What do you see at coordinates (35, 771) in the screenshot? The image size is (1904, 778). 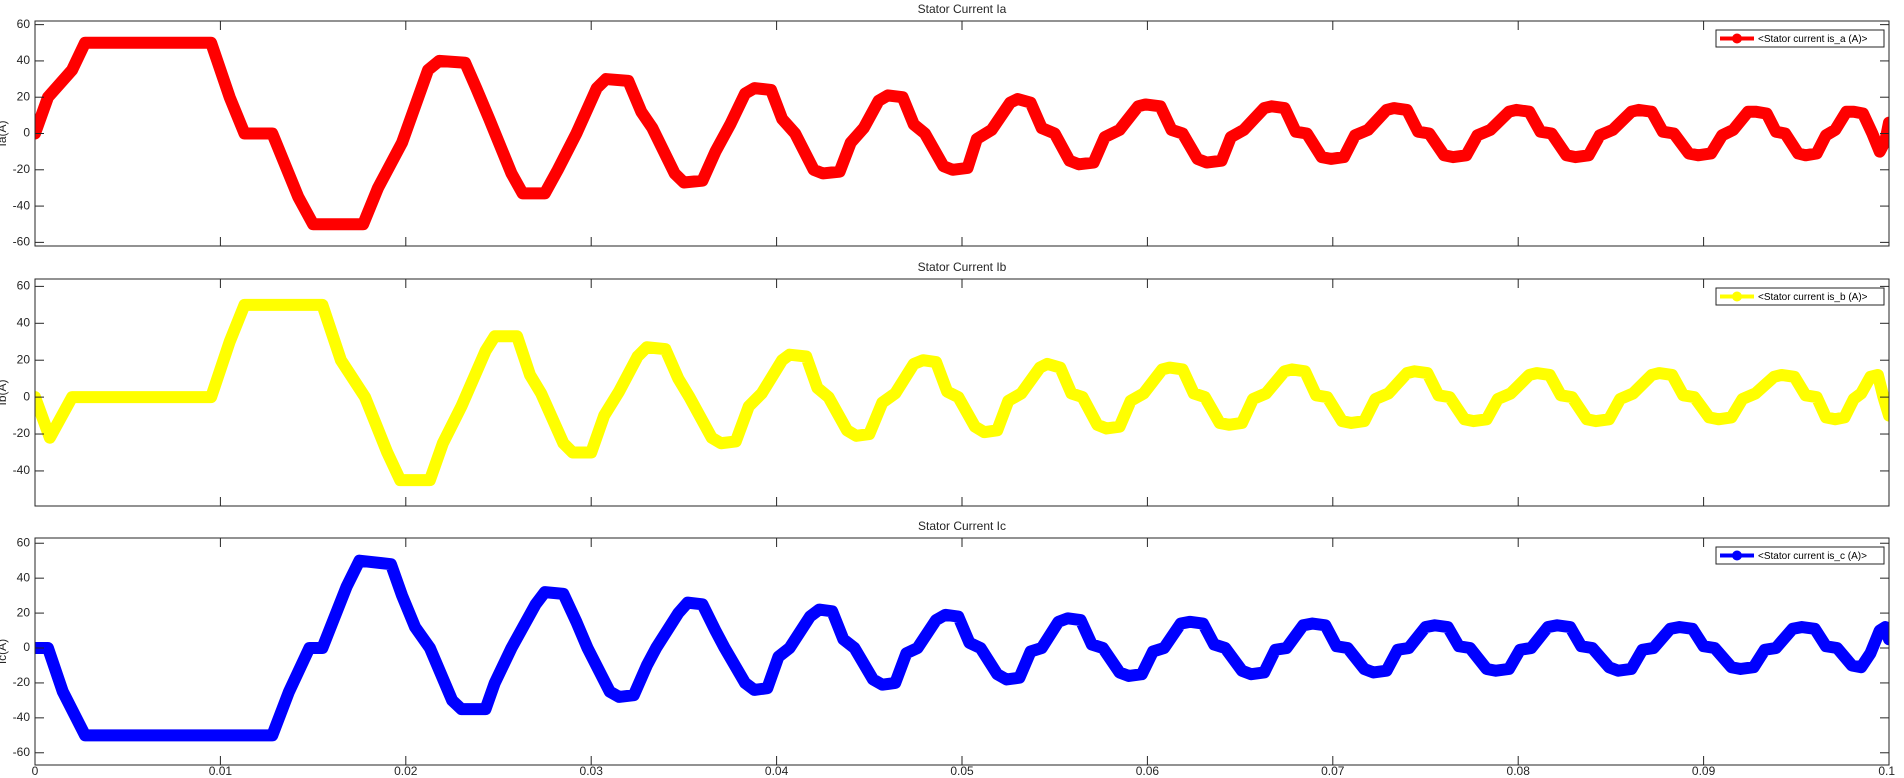 I see `x-tick-label: 0` at bounding box center [35, 771].